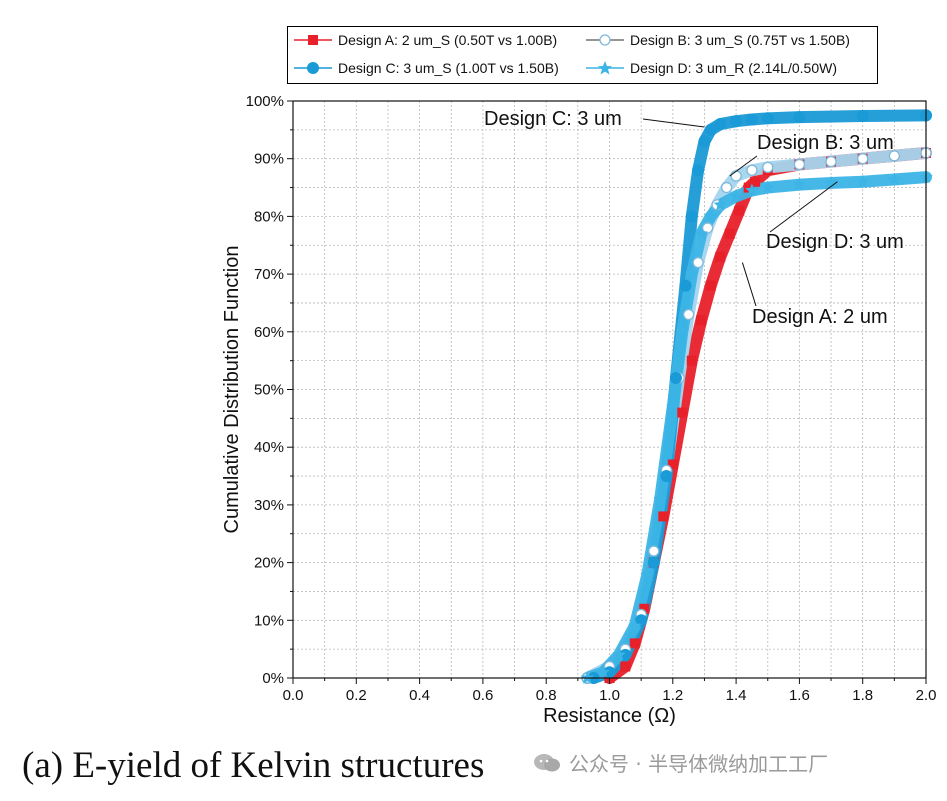  Describe the element at coordinates (740, 40) in the screenshot. I see `legend-label-design-b: Design B: 3 um_S (0.75T vs 1.50B)` at that location.